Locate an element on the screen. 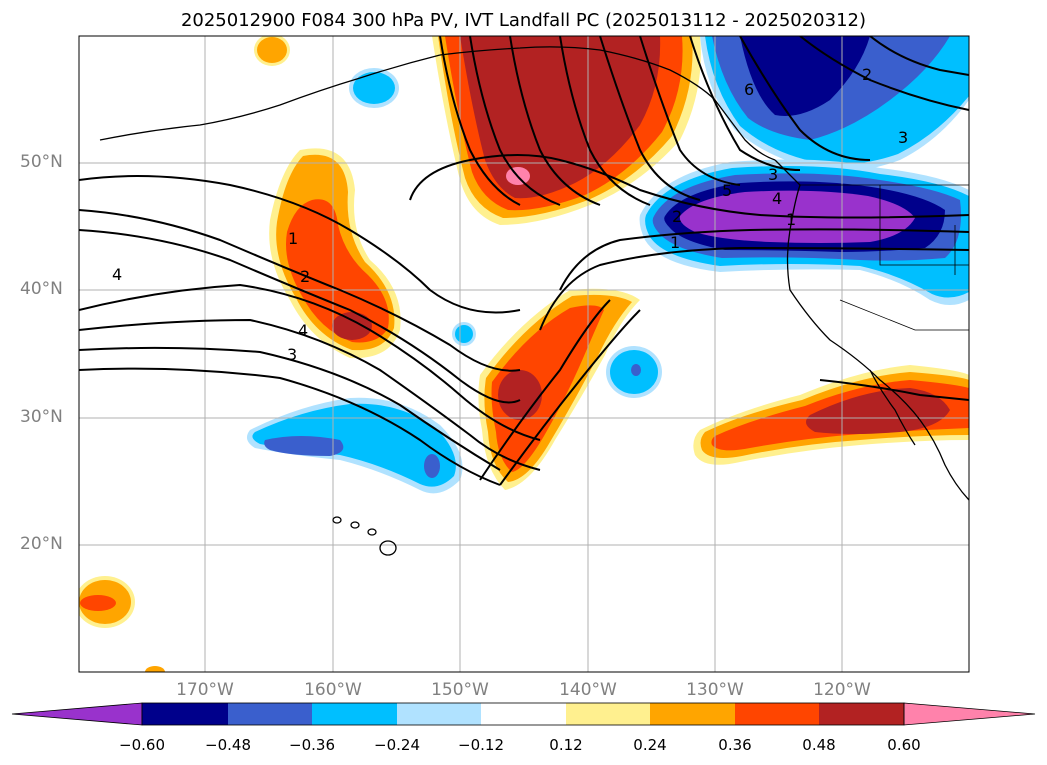 The image size is (1047, 765). political-borders is located at coordinates (884, 257).